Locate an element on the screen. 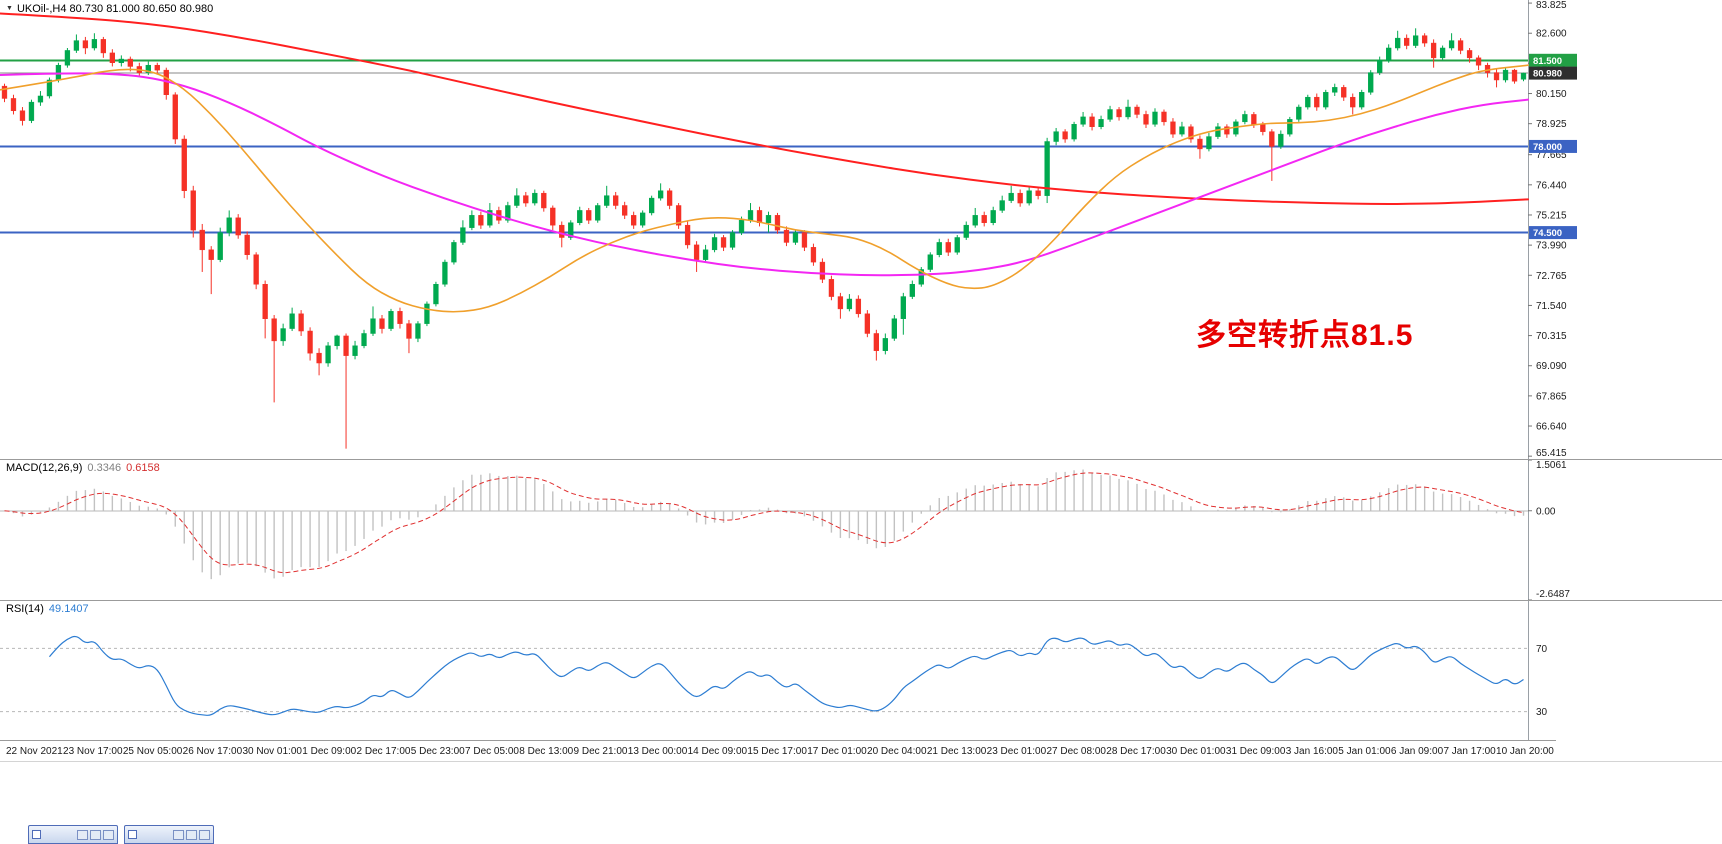 The height and width of the screenshot is (844, 1722). time-label: 7 Jan 17:00 is located at coordinates (1469, 751).